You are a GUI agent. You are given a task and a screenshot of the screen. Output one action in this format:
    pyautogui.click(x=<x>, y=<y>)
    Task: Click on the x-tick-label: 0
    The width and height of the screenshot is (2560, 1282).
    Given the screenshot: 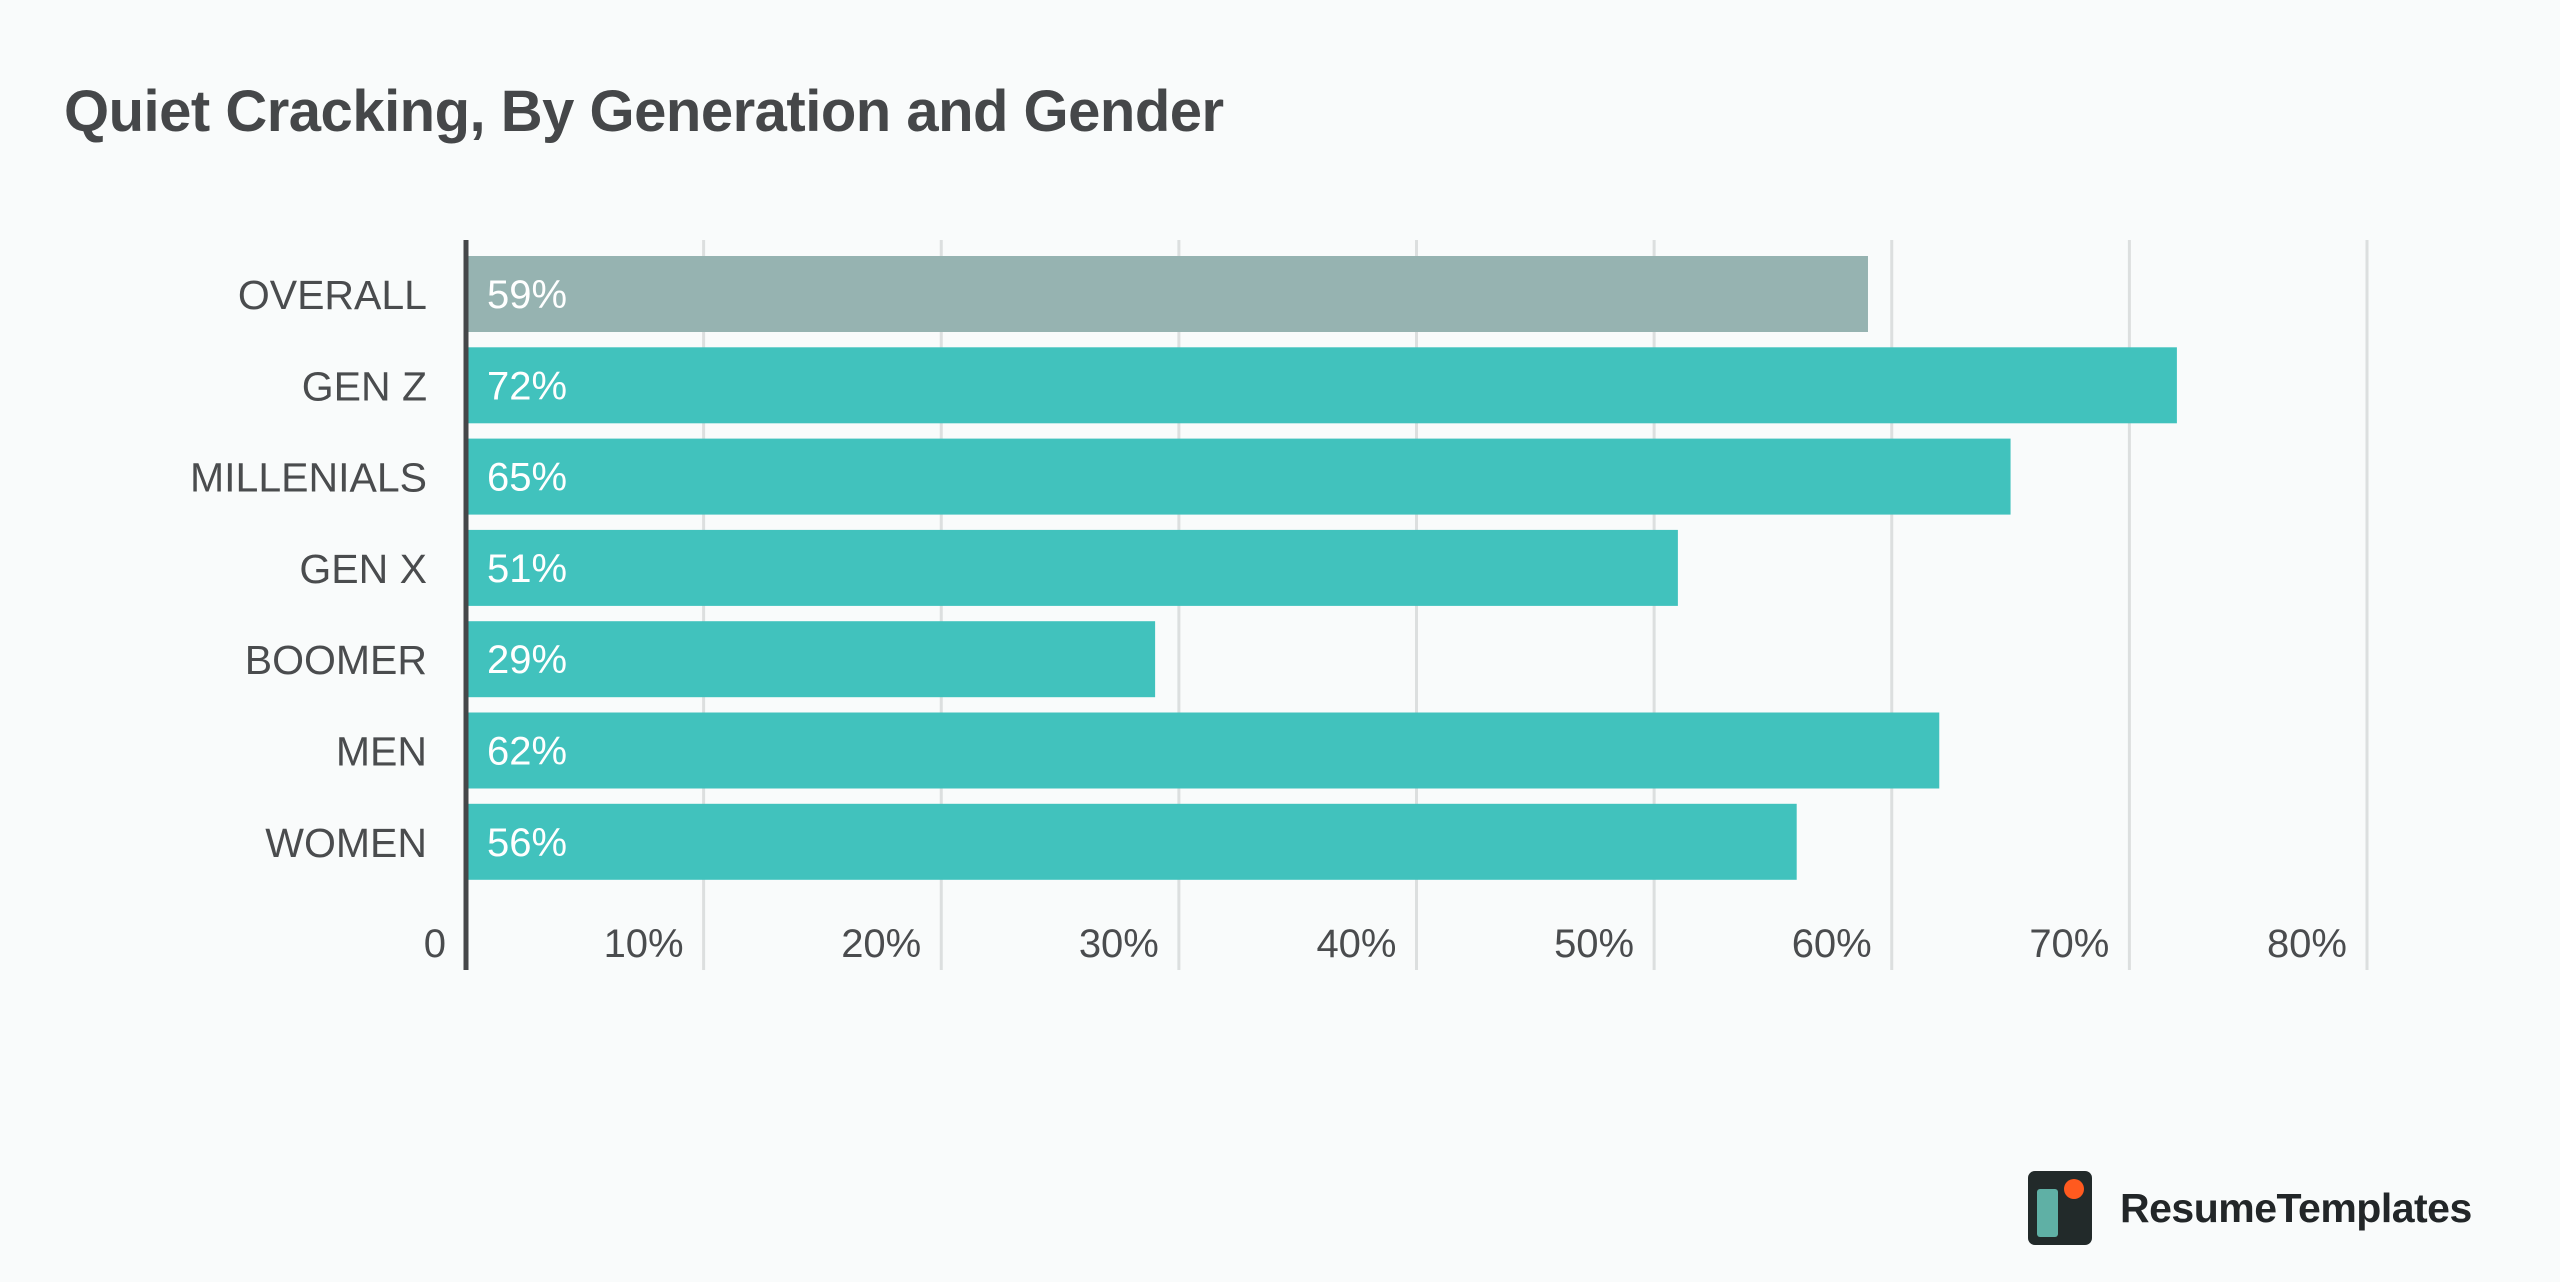 What is the action you would take?
    pyautogui.click(x=435, y=944)
    